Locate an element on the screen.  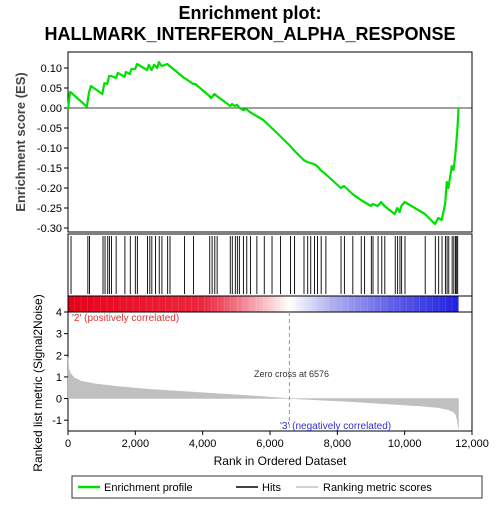
es-y-tick-label: -0.05 is located at coordinates (49, 129).